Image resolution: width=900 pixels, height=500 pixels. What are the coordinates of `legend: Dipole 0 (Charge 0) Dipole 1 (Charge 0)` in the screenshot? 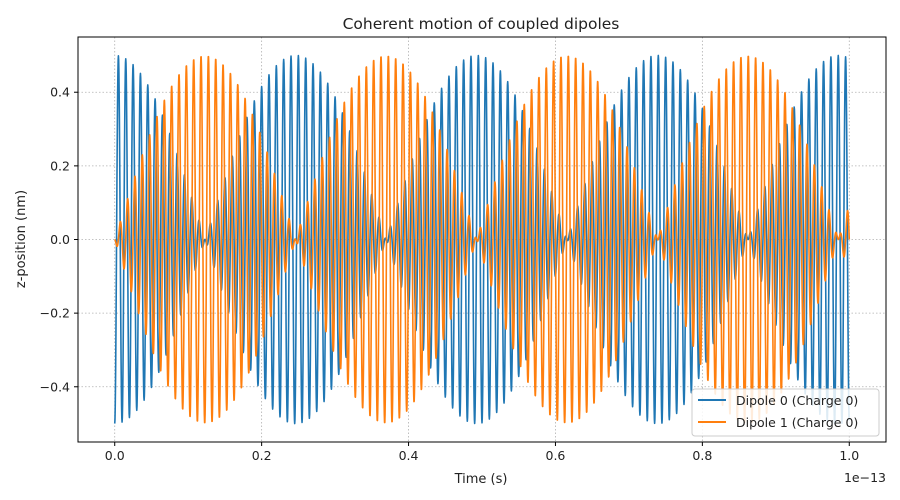 It's located at (785, 412).